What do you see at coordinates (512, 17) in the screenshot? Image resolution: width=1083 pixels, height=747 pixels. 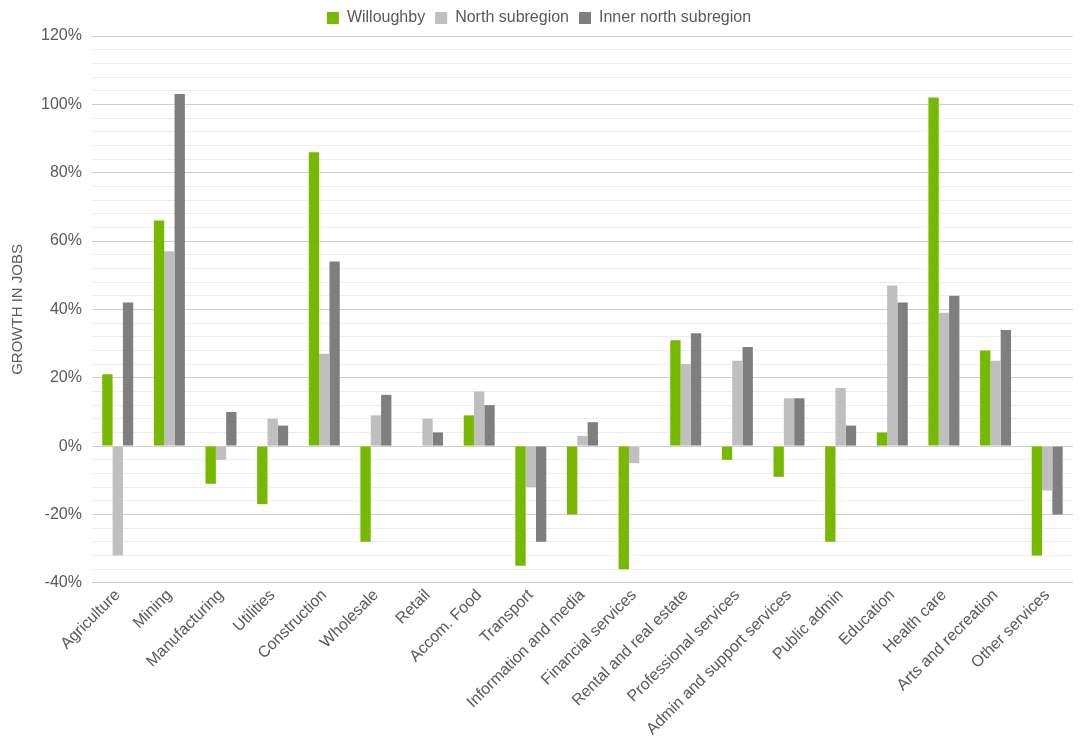 I see `legend-label: North subregion` at bounding box center [512, 17].